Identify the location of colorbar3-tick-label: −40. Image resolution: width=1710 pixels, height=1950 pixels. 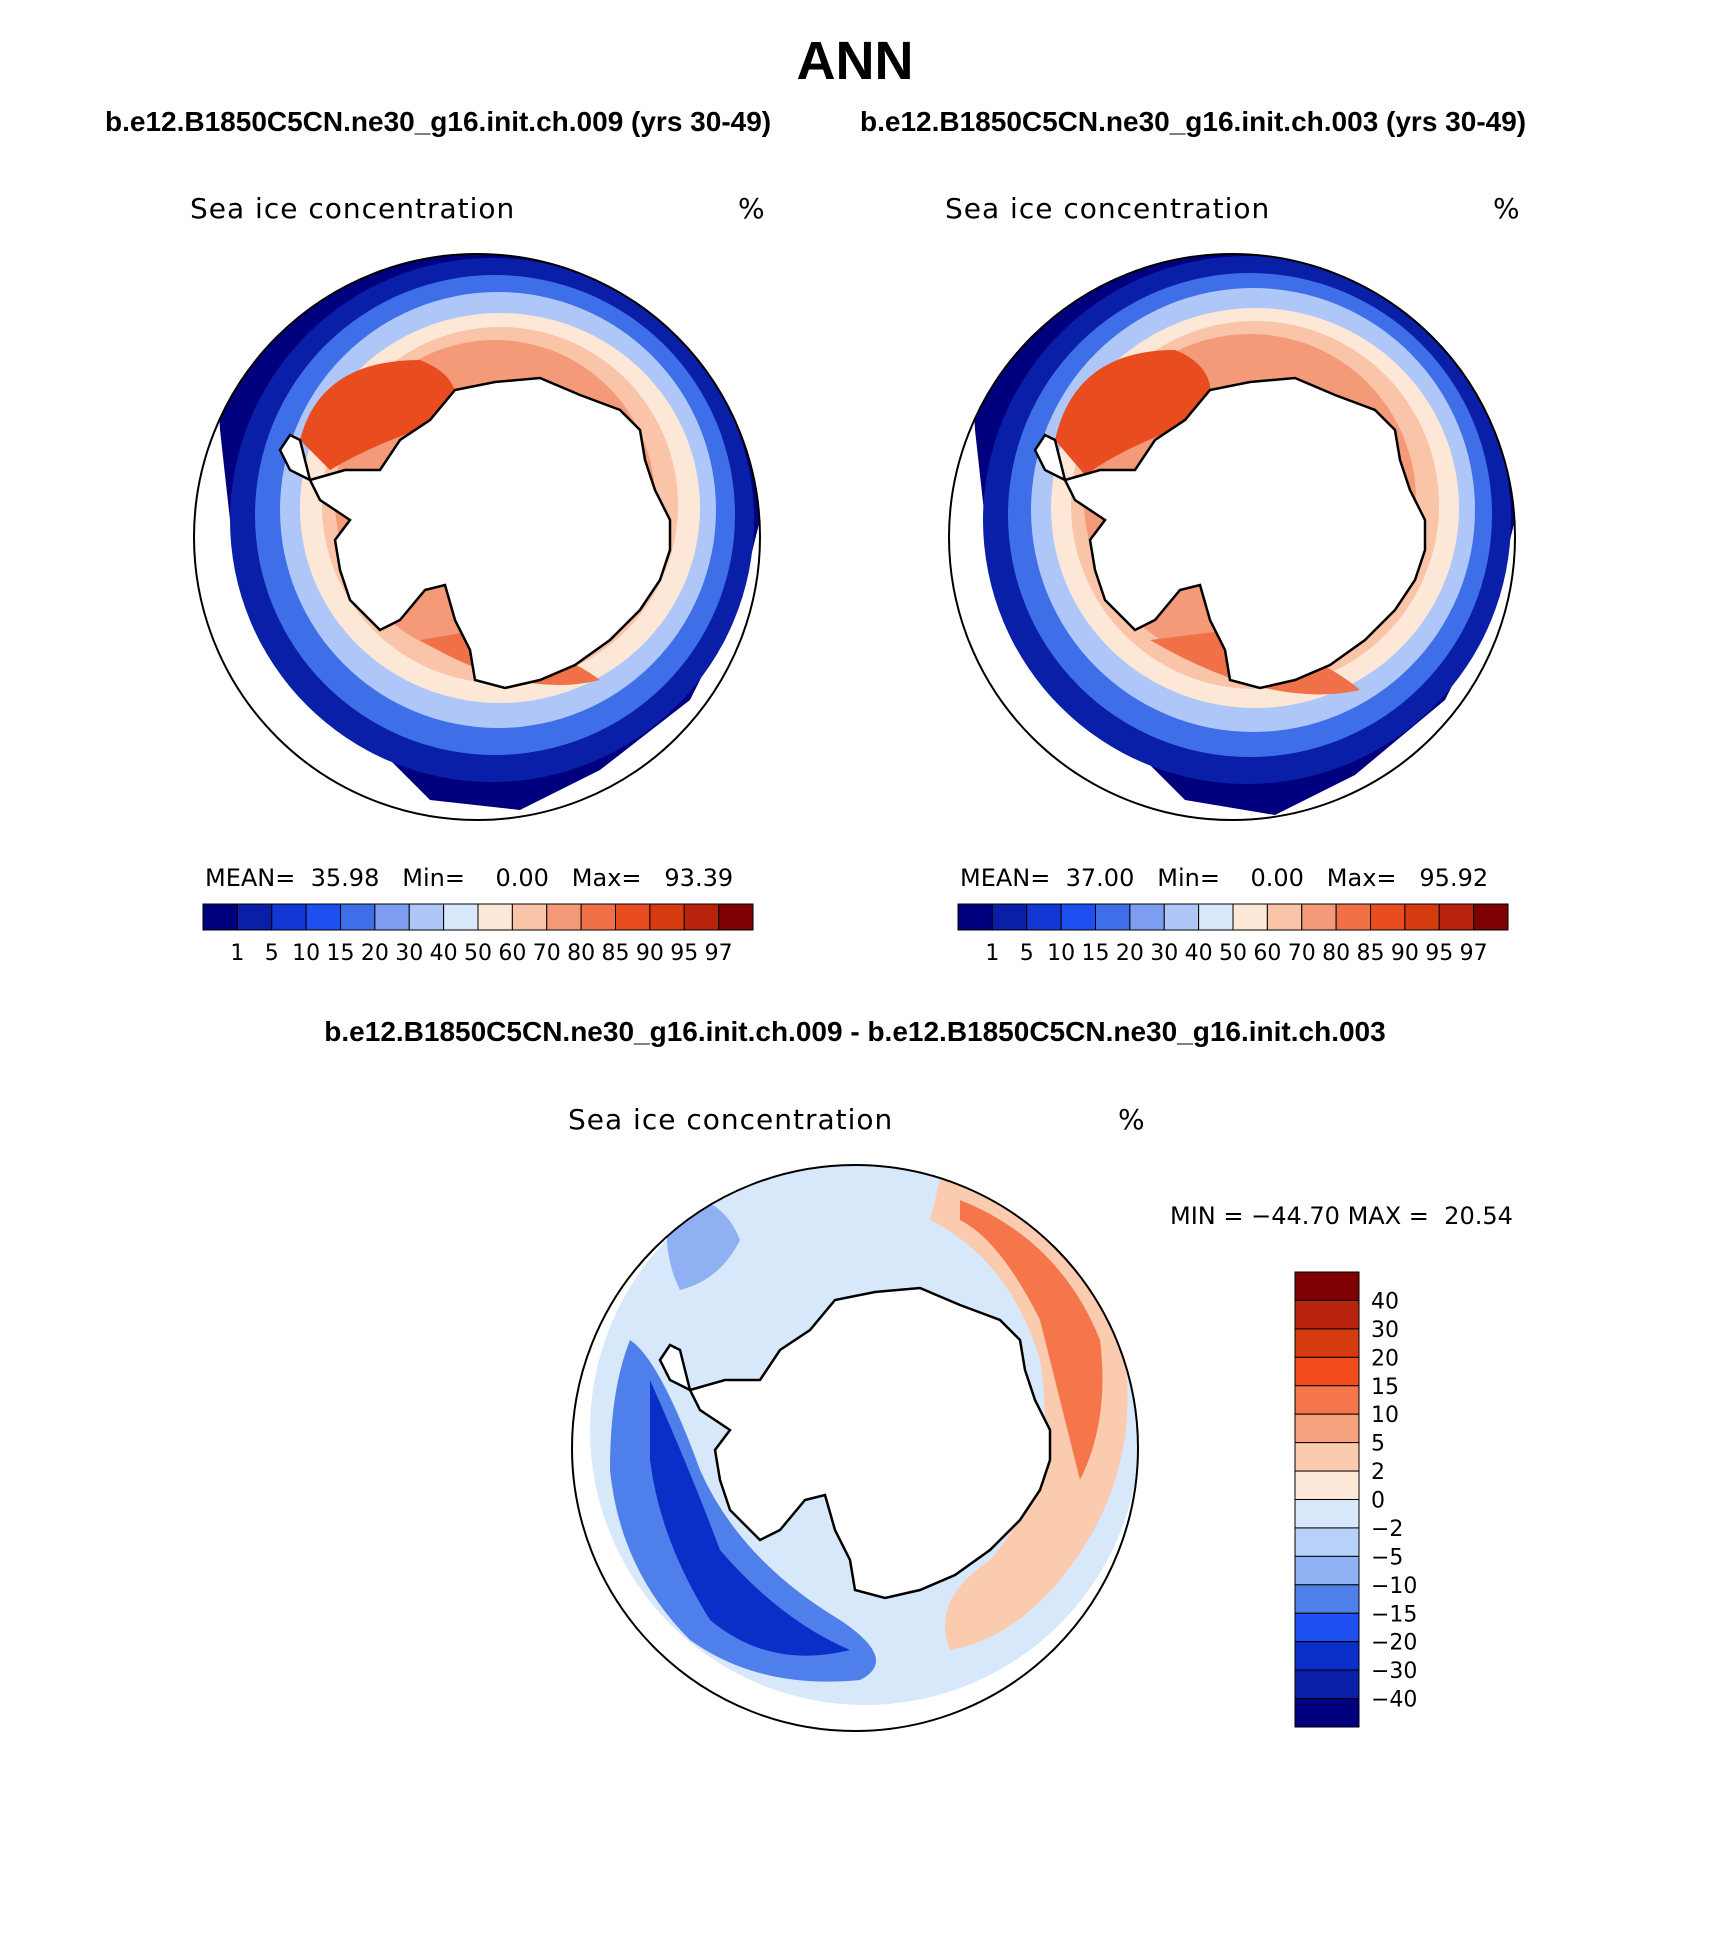
(1394, 1700).